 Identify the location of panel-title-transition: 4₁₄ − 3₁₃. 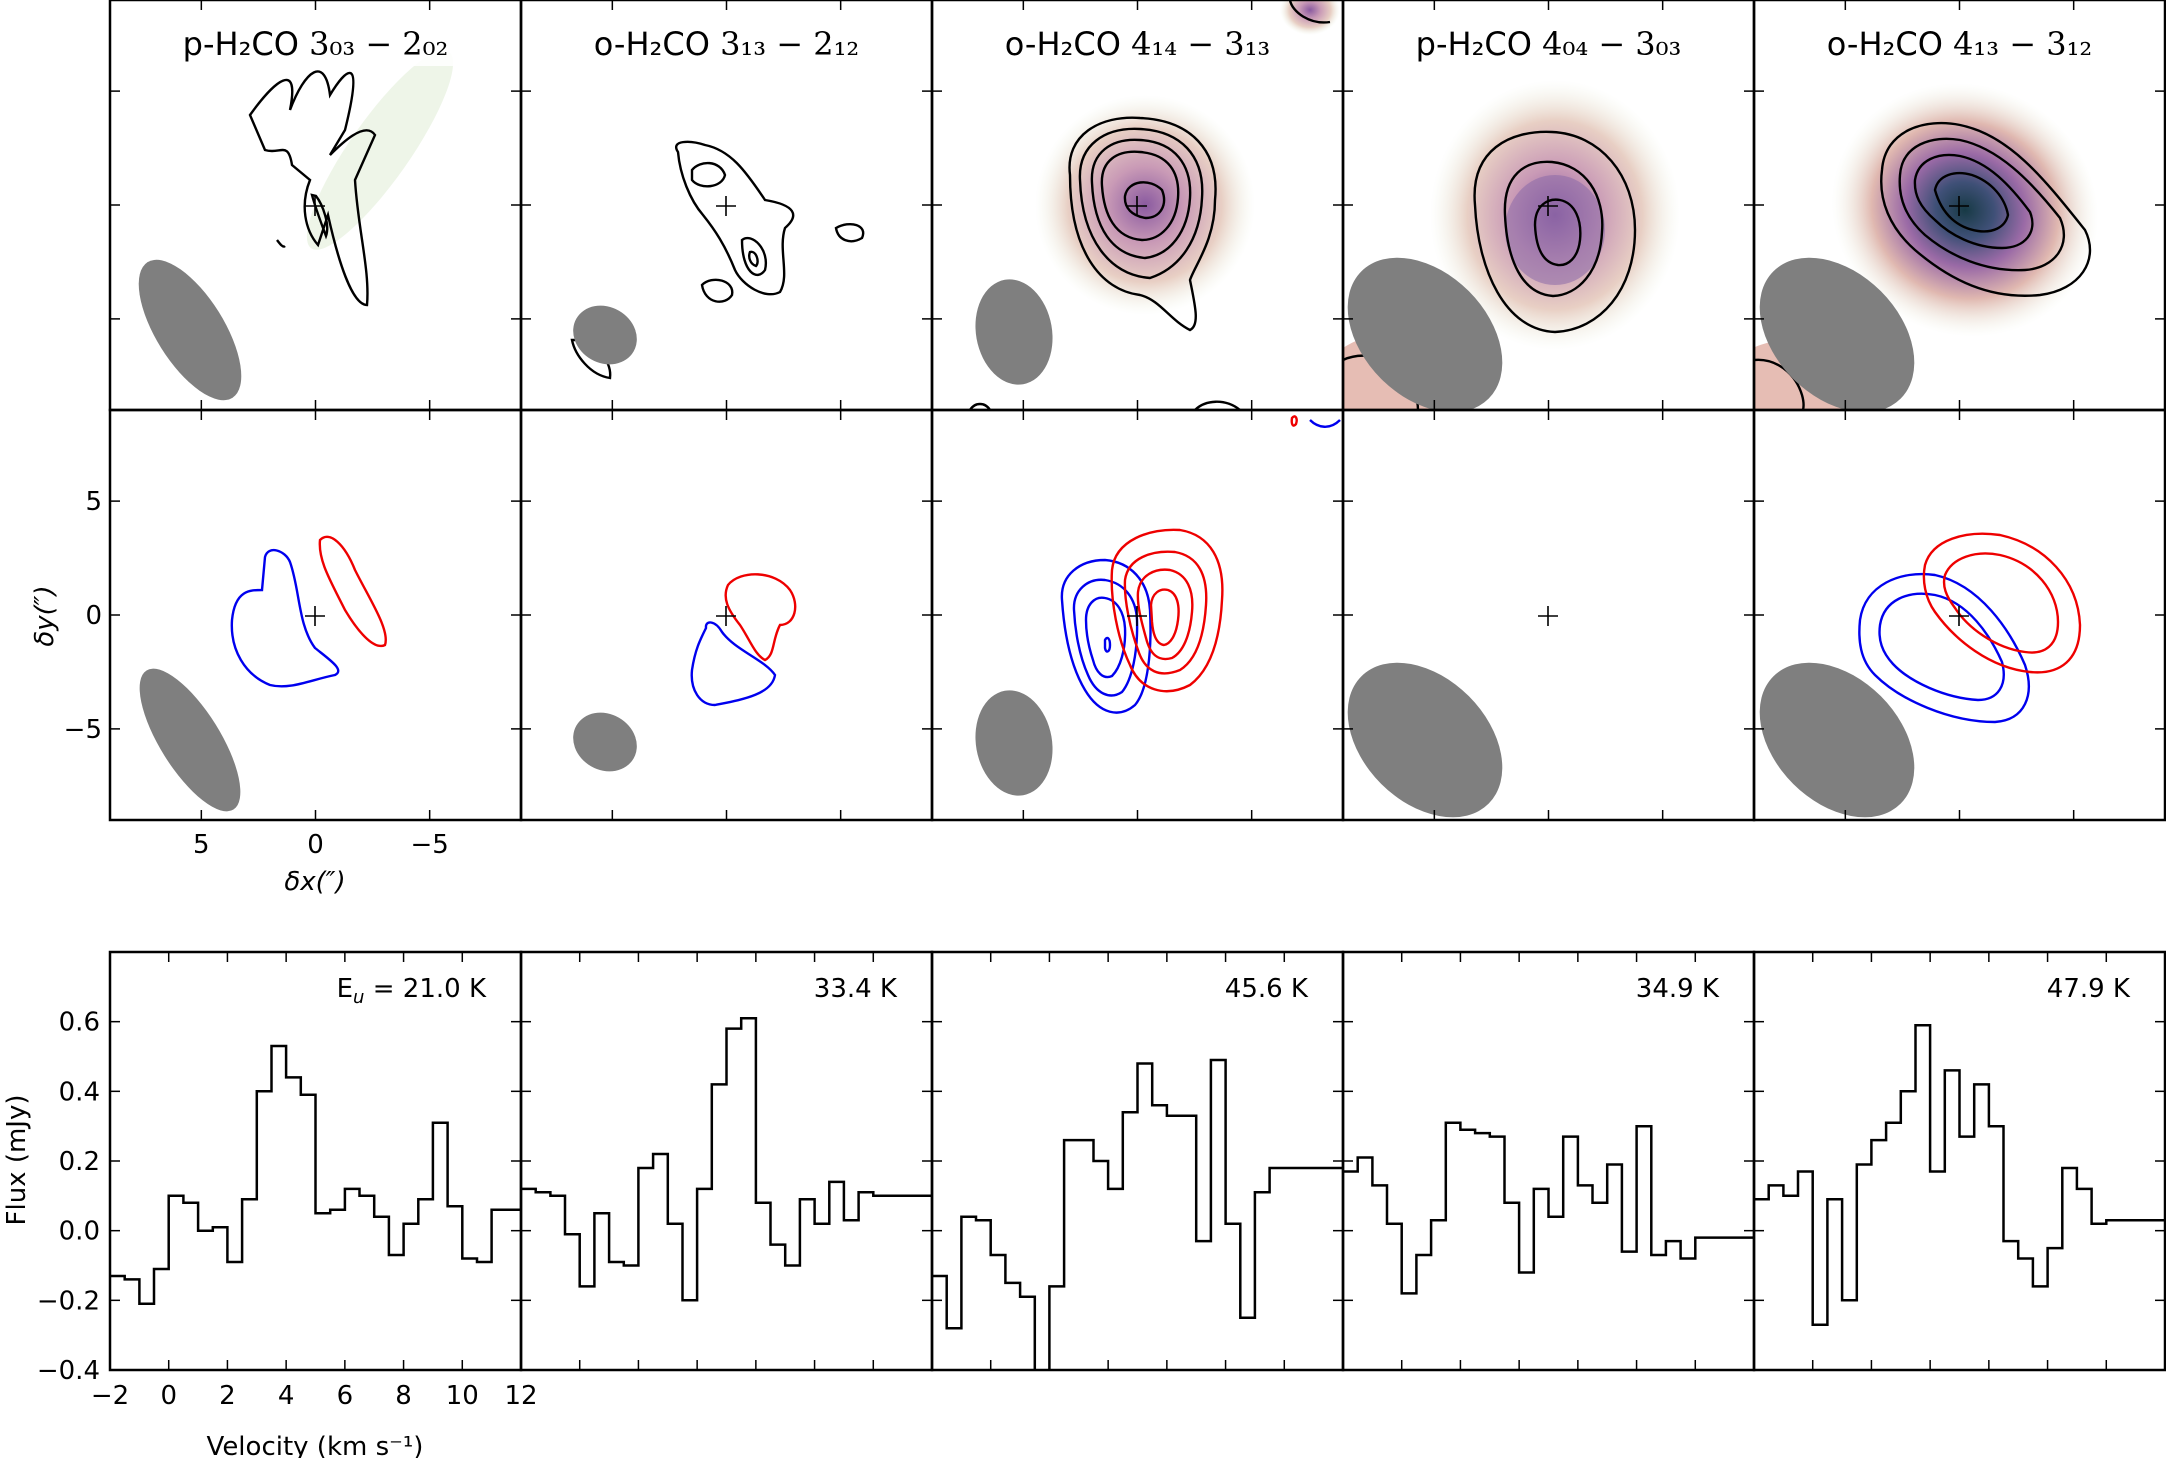
(1200, 44).